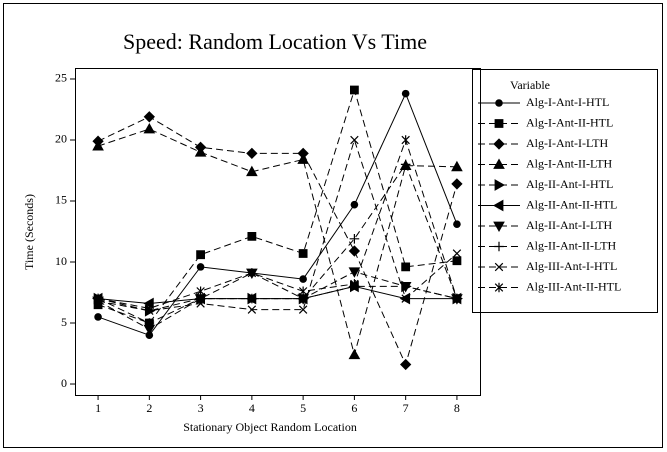  I want to click on x-tick-label: 2, so click(149, 408).